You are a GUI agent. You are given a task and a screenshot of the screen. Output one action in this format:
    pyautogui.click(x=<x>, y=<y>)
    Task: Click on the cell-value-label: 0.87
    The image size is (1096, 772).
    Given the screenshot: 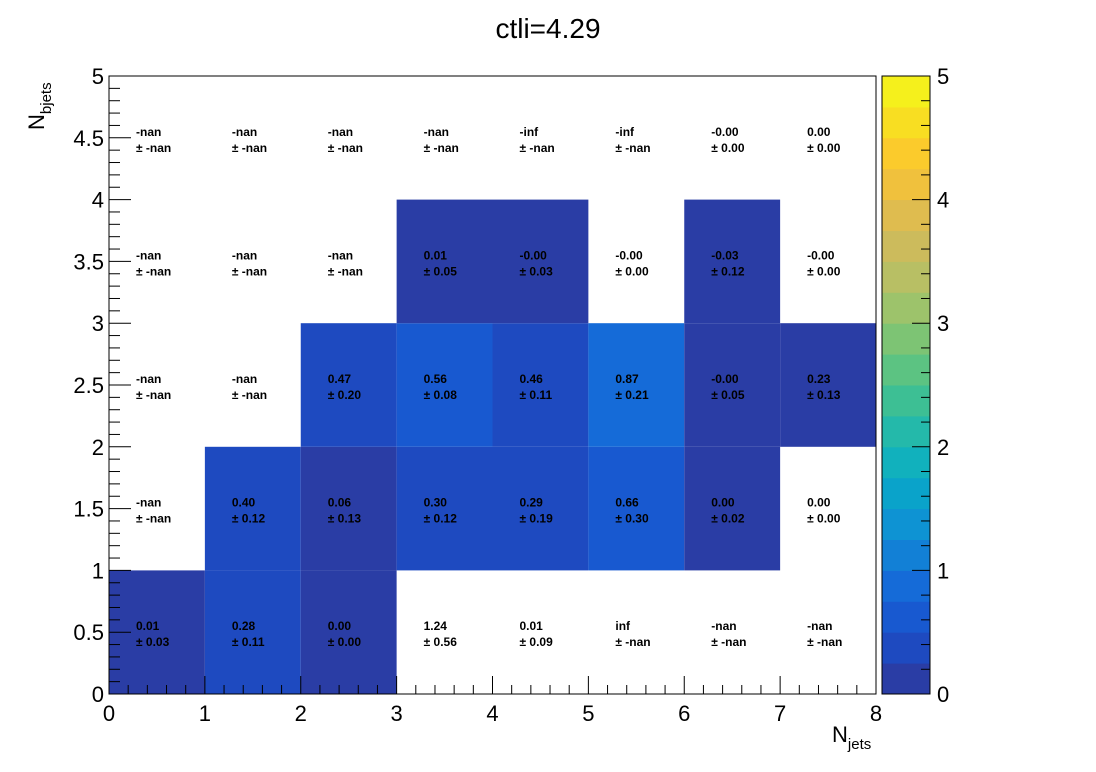 What is the action you would take?
    pyautogui.click(x=627, y=379)
    